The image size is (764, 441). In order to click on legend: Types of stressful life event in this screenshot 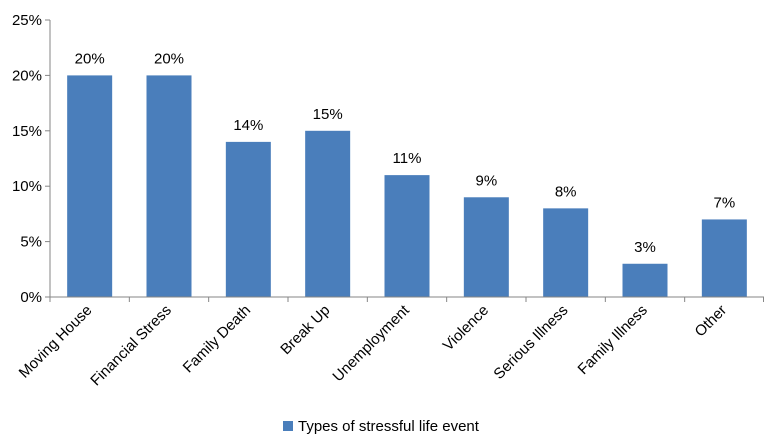, I will do `click(381, 426)`.